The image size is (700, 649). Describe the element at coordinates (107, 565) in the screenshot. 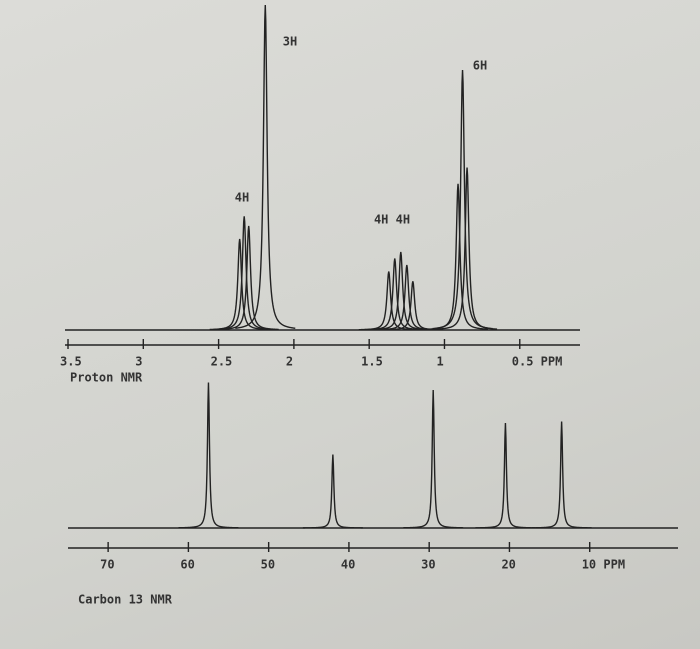

I see `x-tick-label: 70` at that location.